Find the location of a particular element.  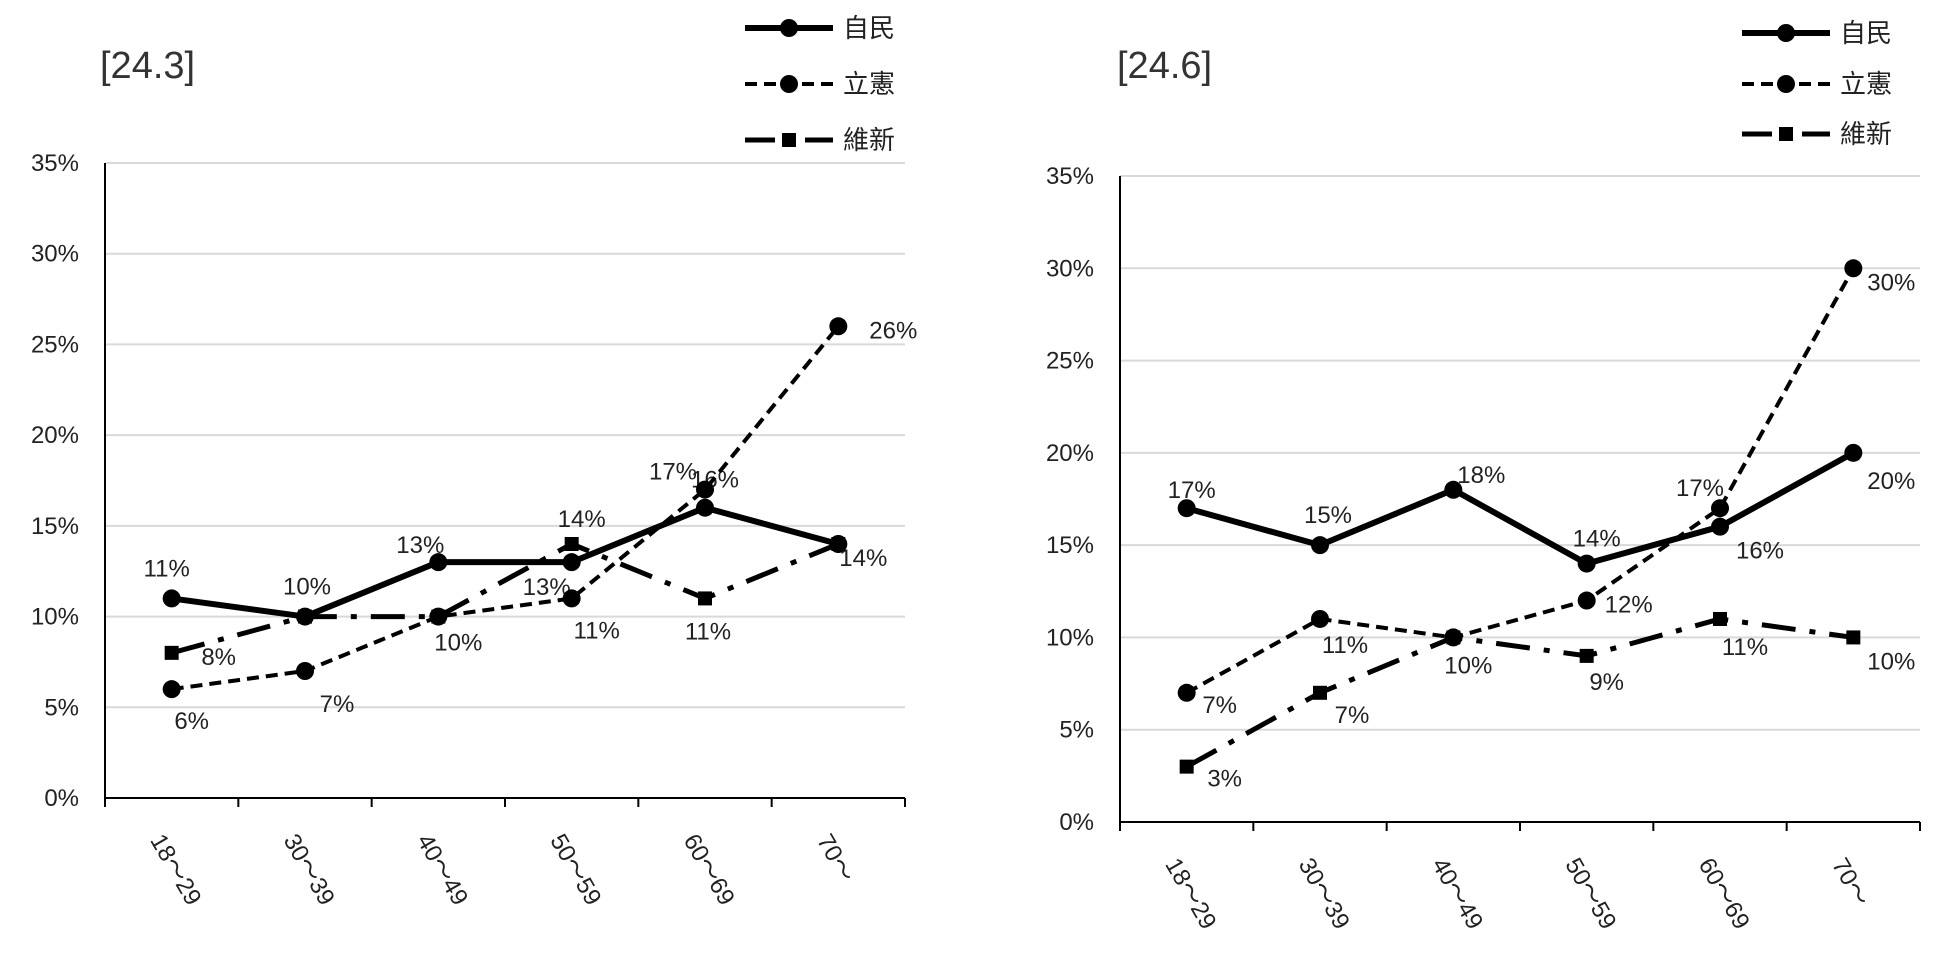

data-label: 15% is located at coordinates (1328, 515).